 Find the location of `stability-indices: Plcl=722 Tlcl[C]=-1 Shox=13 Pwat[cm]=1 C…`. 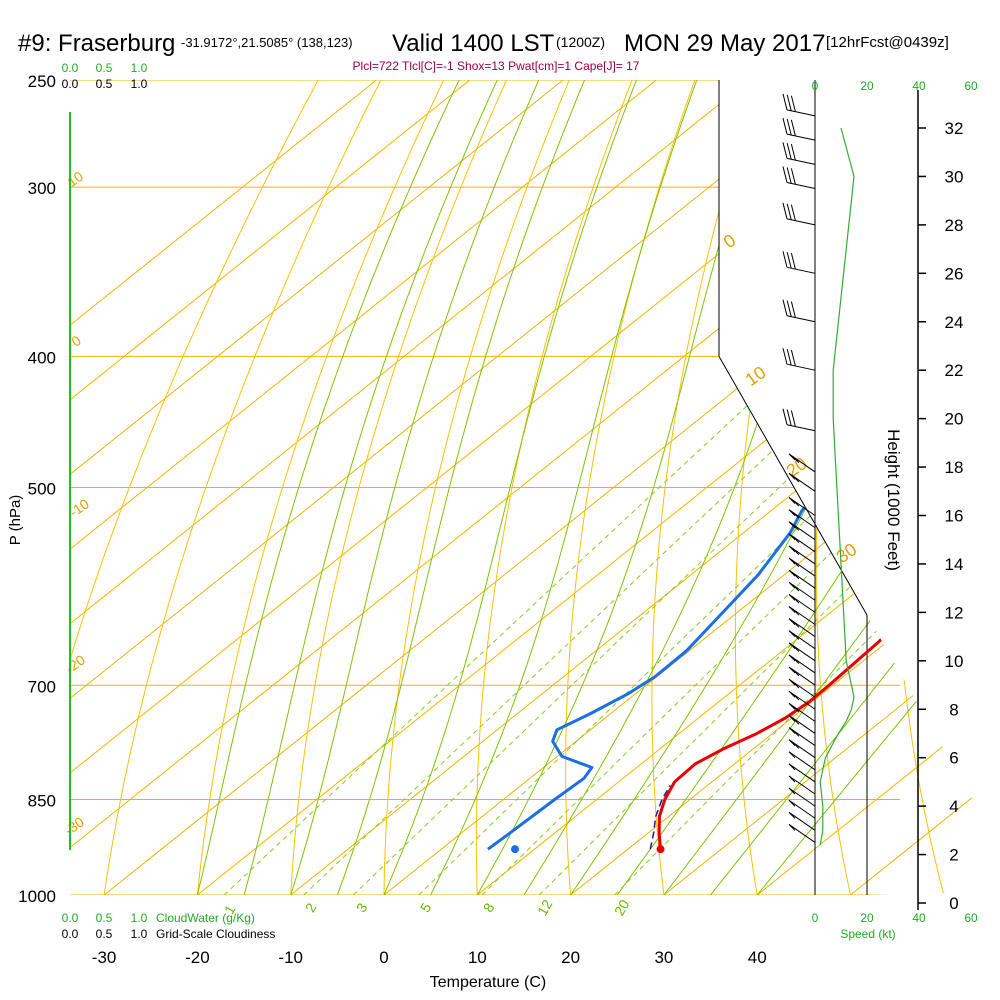

stability-indices: Plcl=722 Tlcl[C]=-1 Shox=13 Pwat[cm]=1 C… is located at coordinates (496, 66).